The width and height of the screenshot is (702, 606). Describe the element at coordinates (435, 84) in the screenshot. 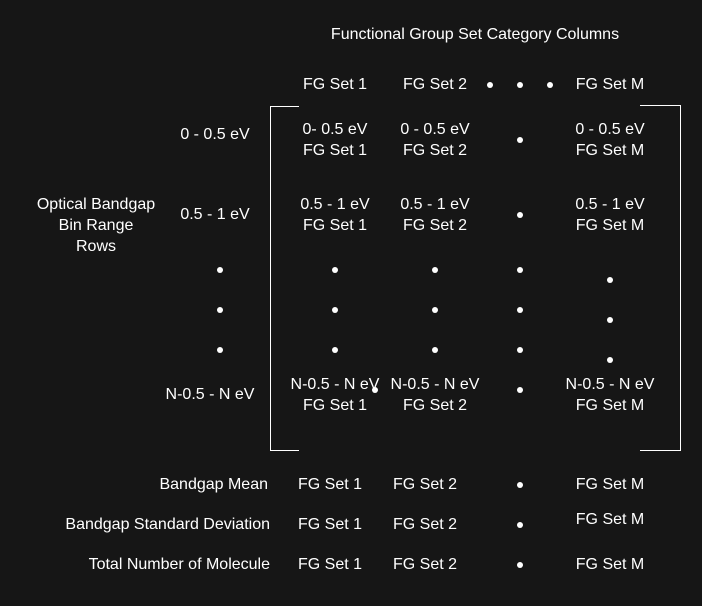

I see `column-header-fg-set-2: FG Set 2` at that location.